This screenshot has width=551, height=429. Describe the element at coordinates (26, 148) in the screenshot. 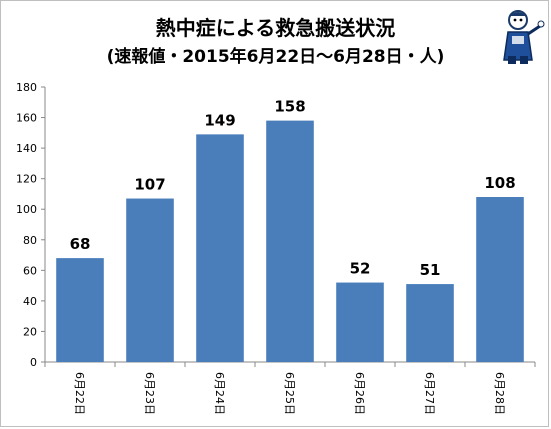

I see `y-tick-label: 140` at that location.